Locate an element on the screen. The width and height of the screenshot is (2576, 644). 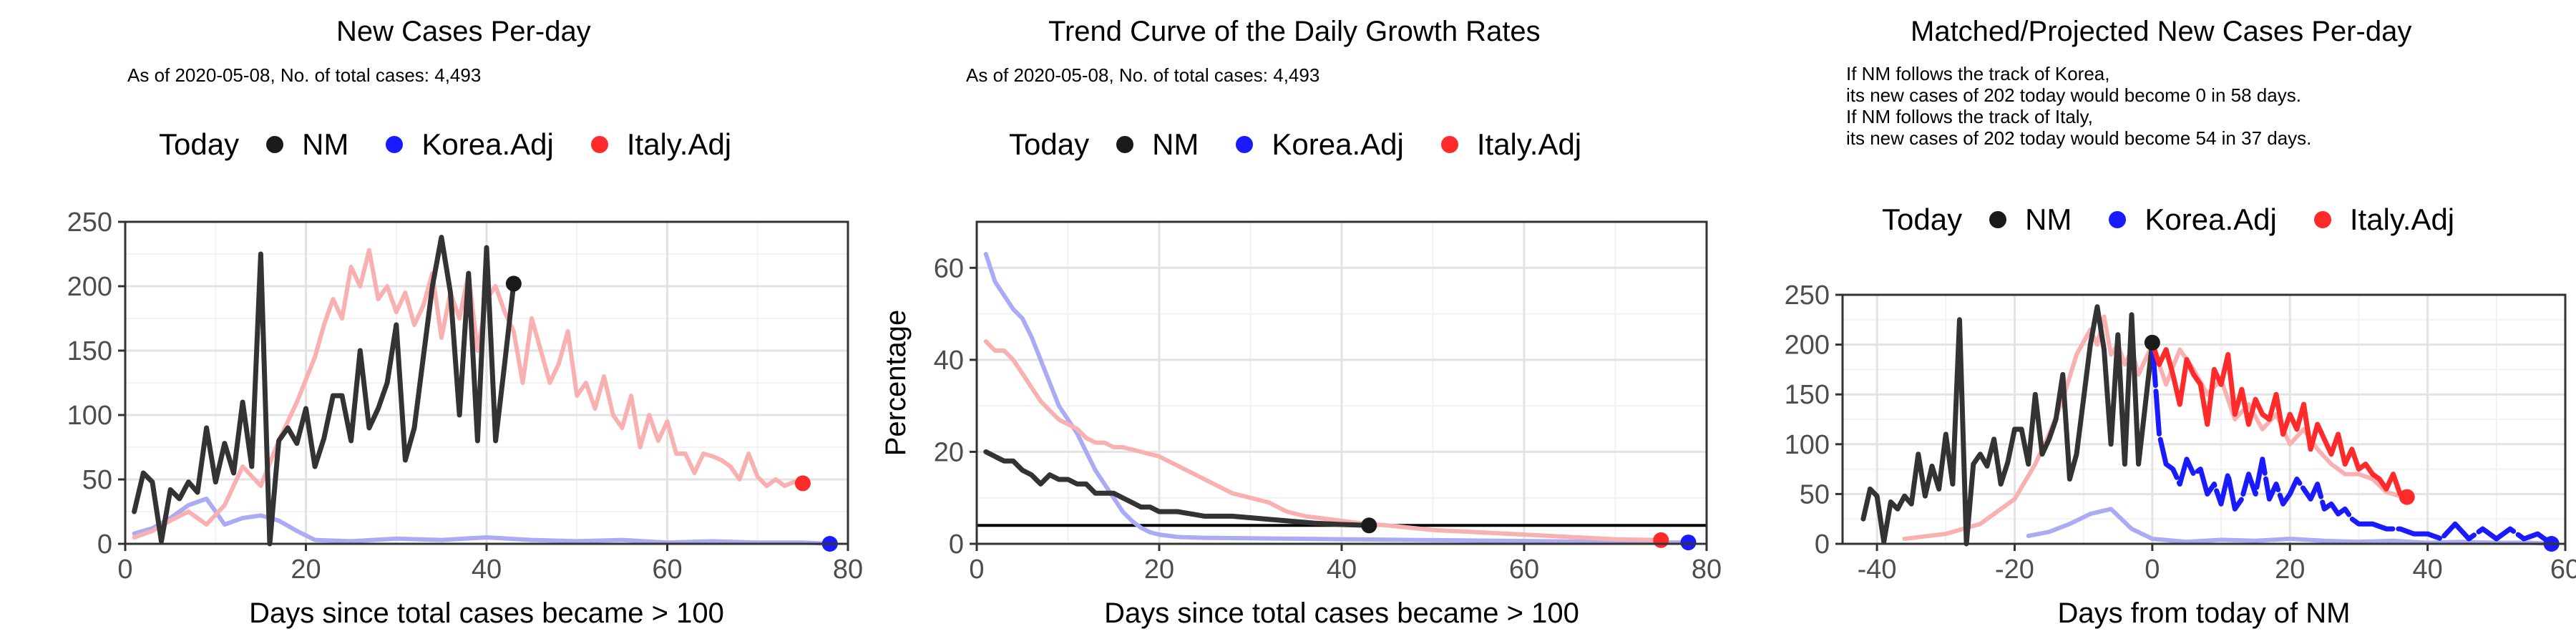
chart-title: New Cases Per-day is located at coordinates (463, 31).